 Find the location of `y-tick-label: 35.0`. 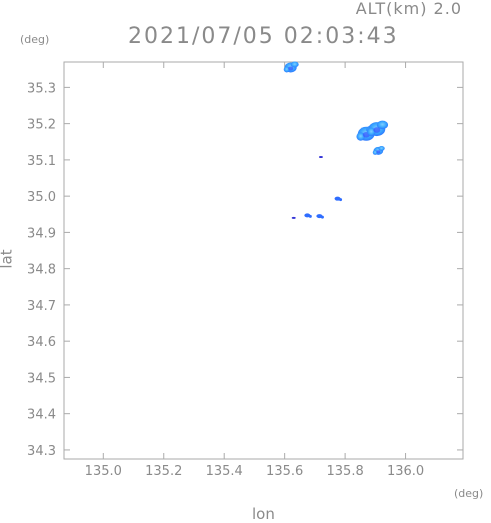

y-tick-label: 35.0 is located at coordinates (41, 197).